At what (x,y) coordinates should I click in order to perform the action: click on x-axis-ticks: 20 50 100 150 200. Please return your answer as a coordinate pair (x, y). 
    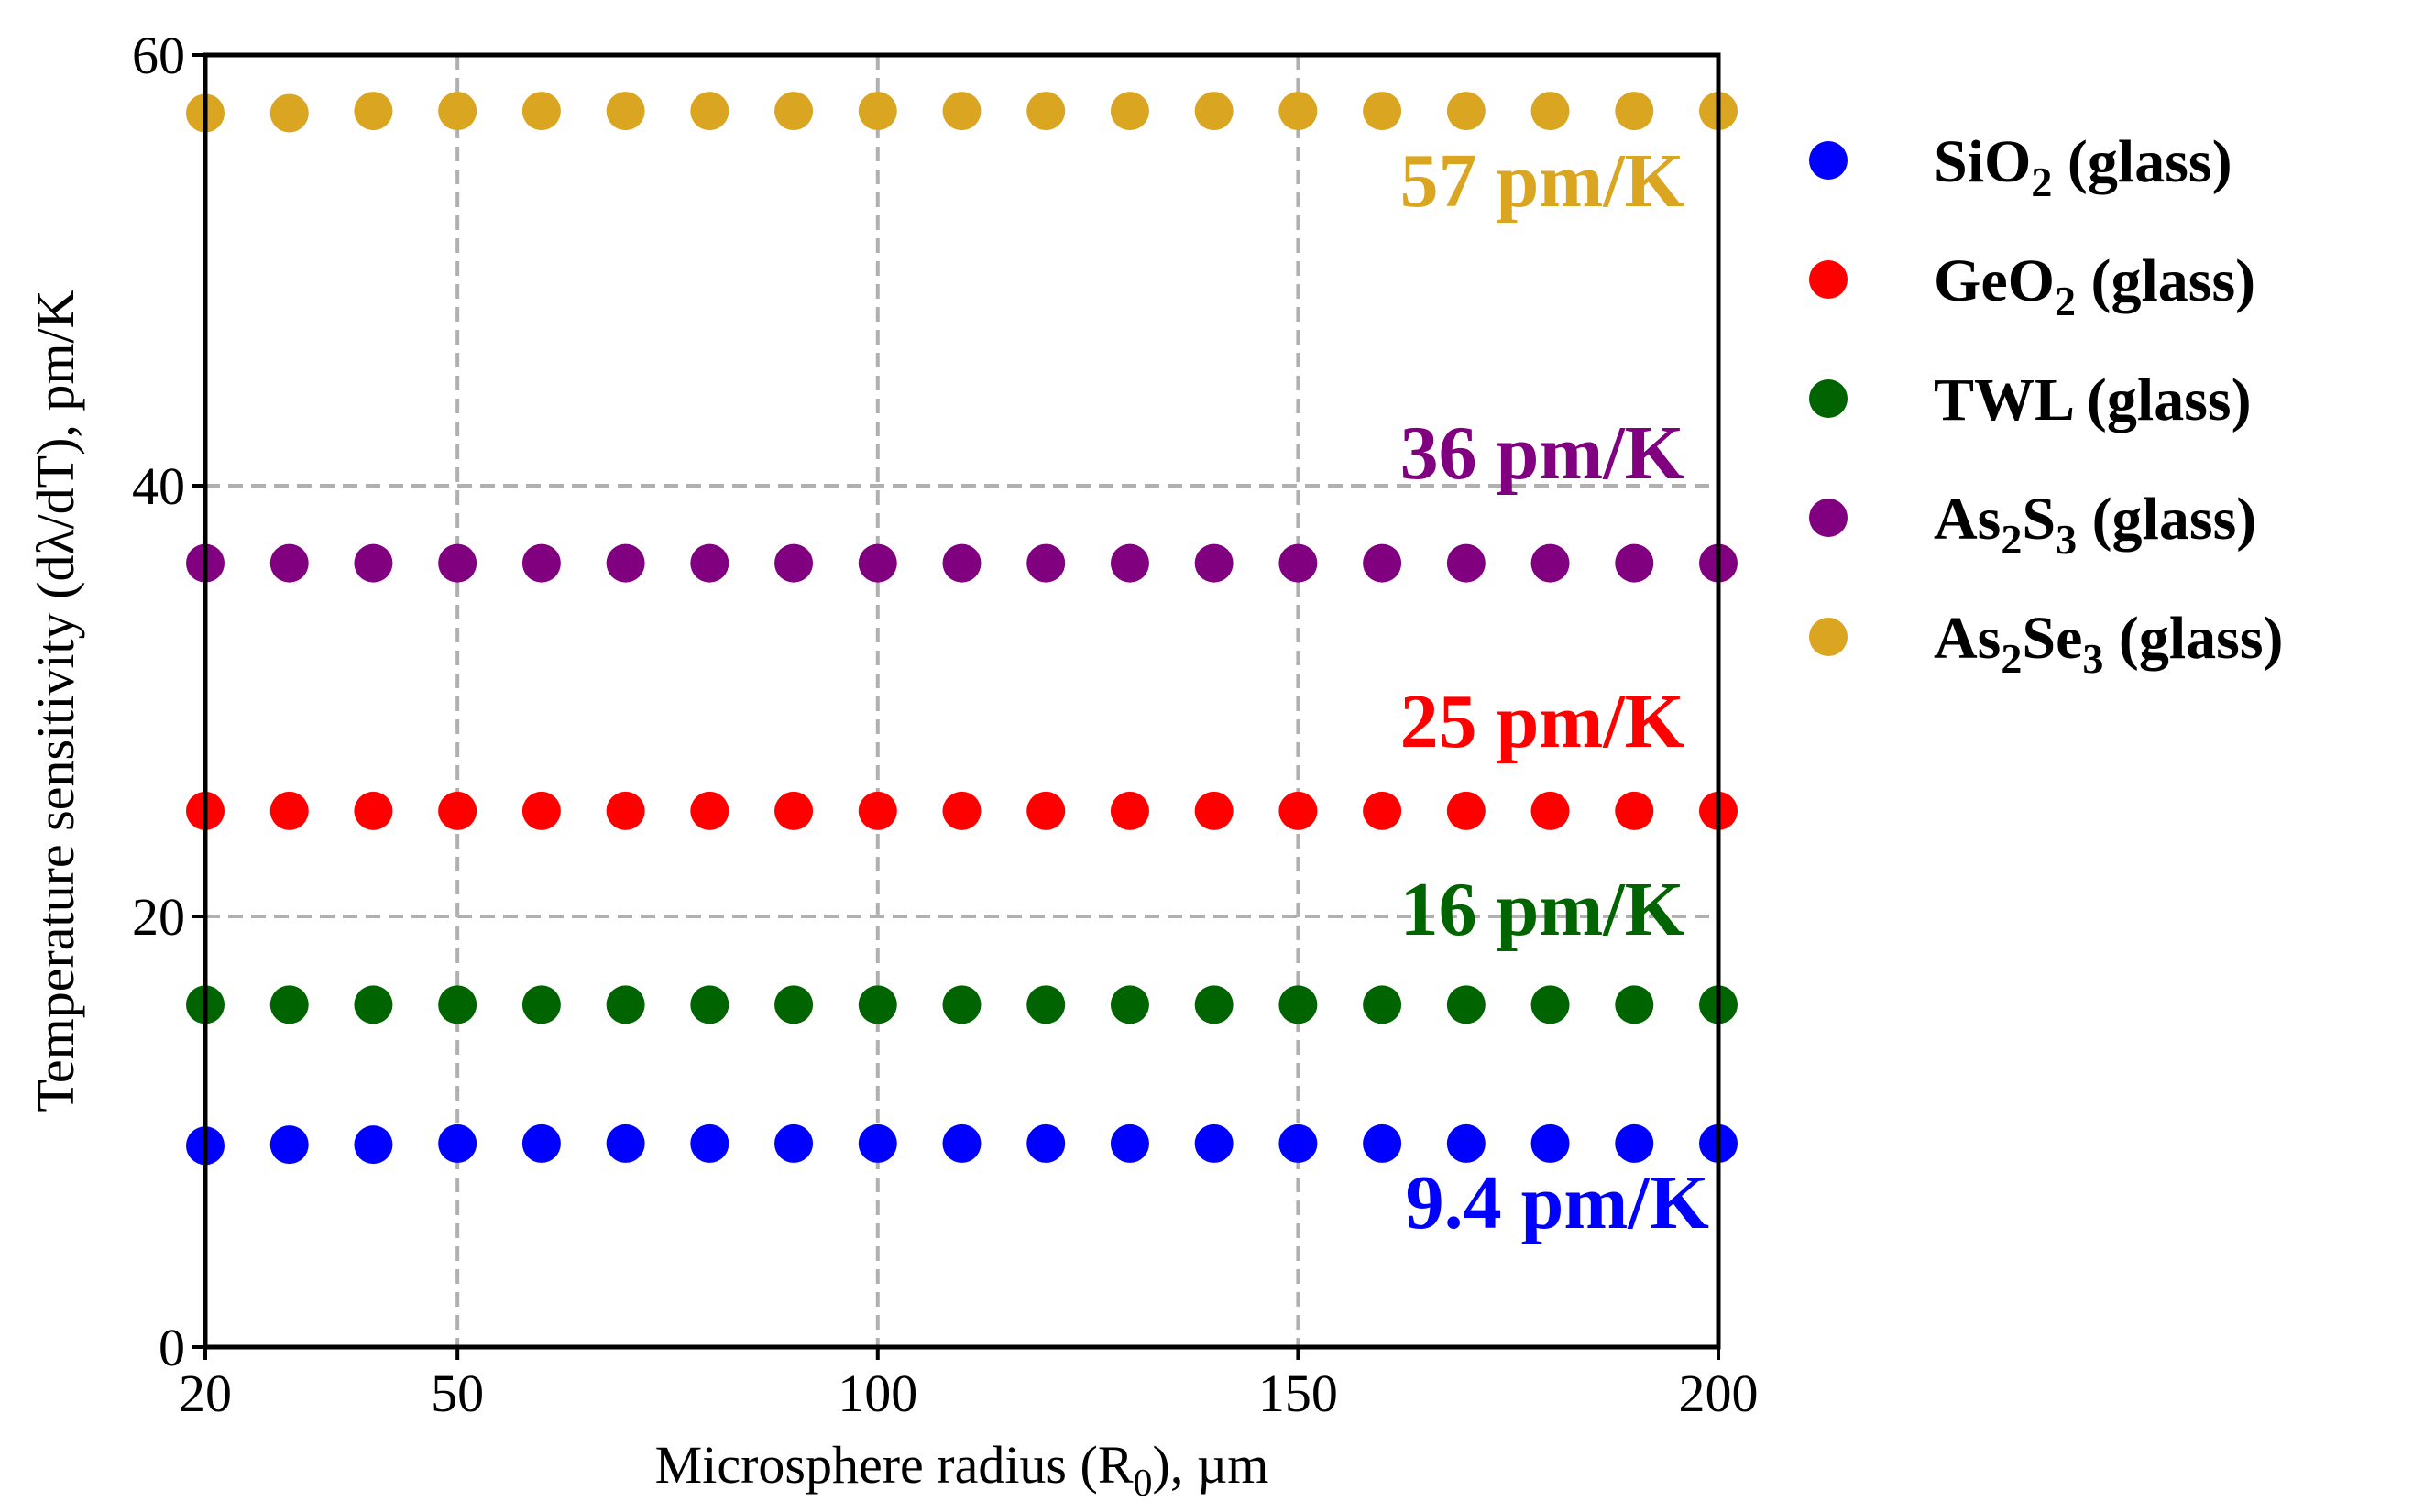
    Looking at the image, I should click on (969, 1385).